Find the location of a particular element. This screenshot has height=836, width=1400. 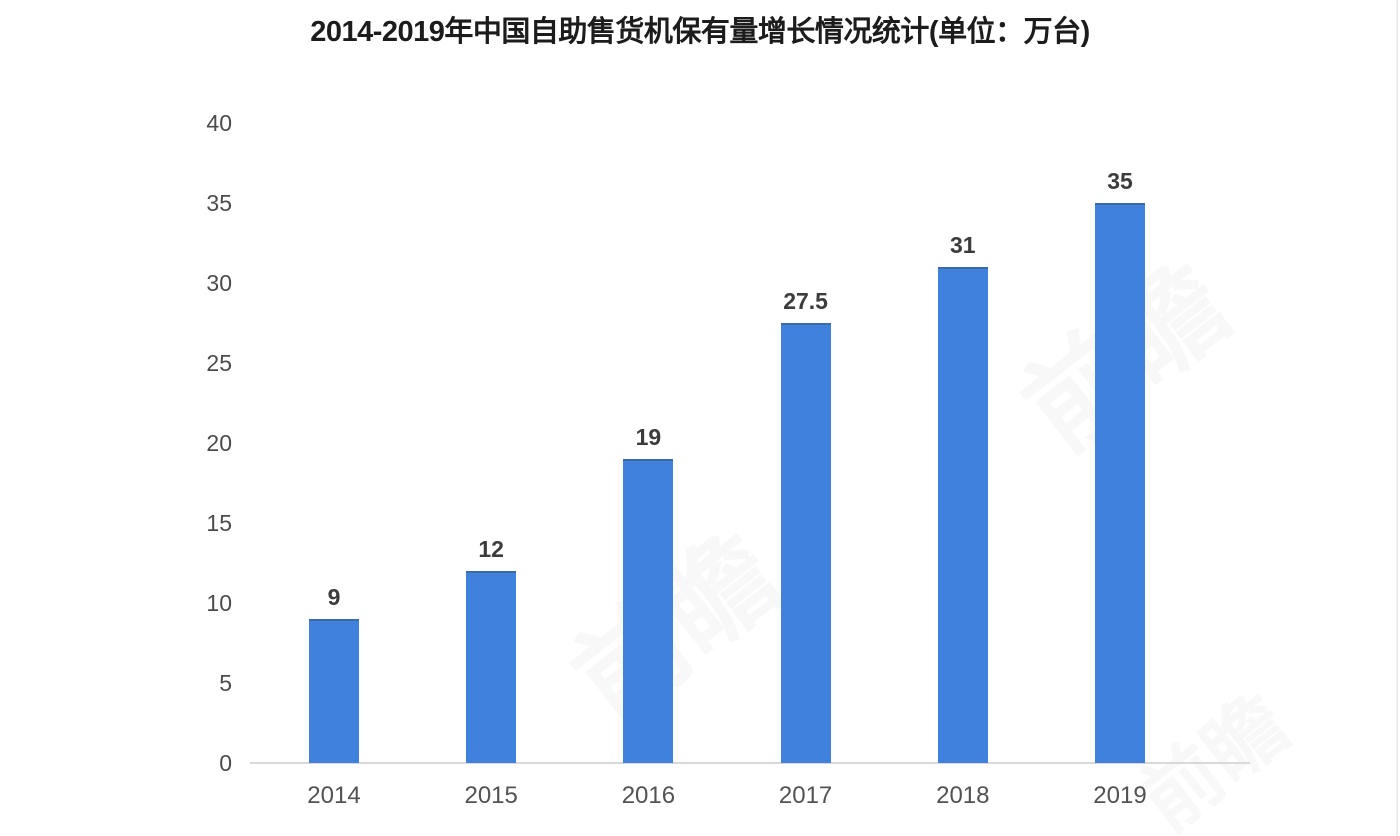

y-tick-label: 35 is located at coordinates (219, 203).